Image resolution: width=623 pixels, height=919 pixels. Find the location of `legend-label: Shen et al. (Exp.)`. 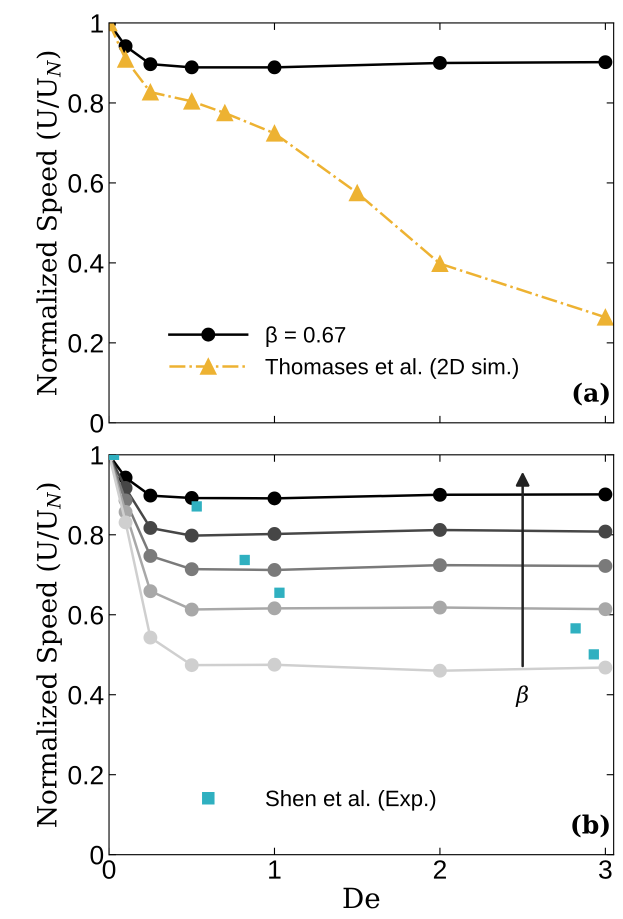

legend-label: Shen et al. (Exp.) is located at coordinates (351, 800).